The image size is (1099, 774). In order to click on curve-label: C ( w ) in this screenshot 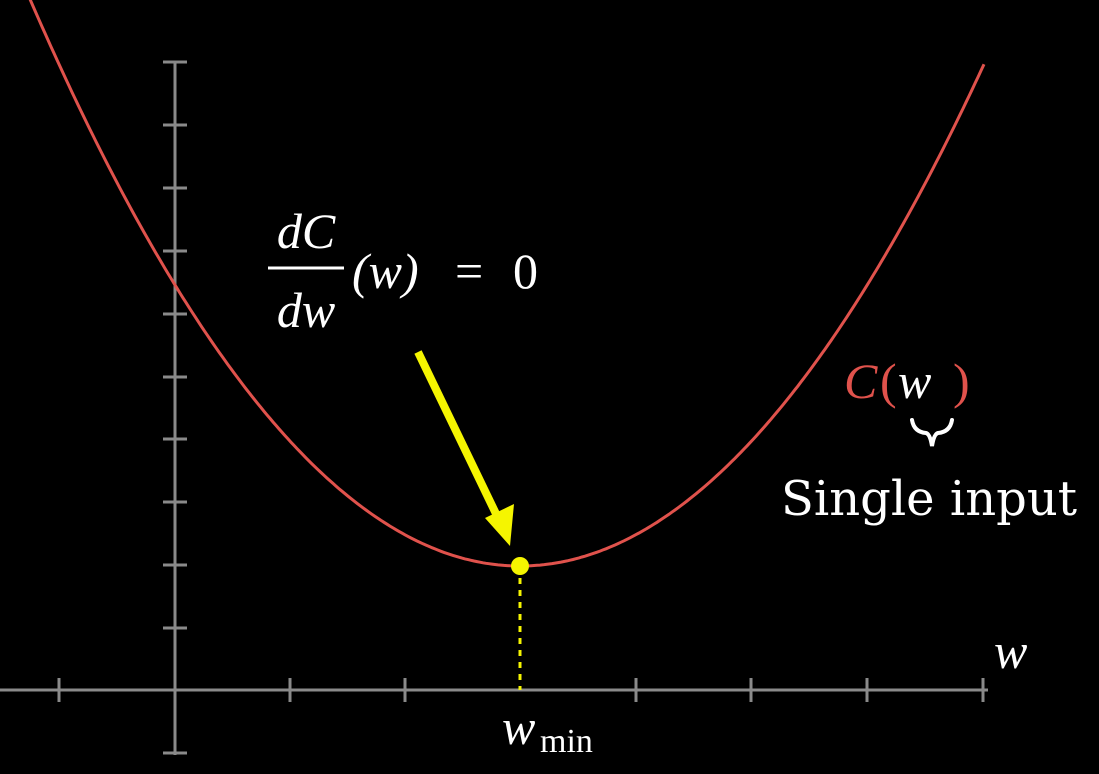, I will do `click(907, 381)`.